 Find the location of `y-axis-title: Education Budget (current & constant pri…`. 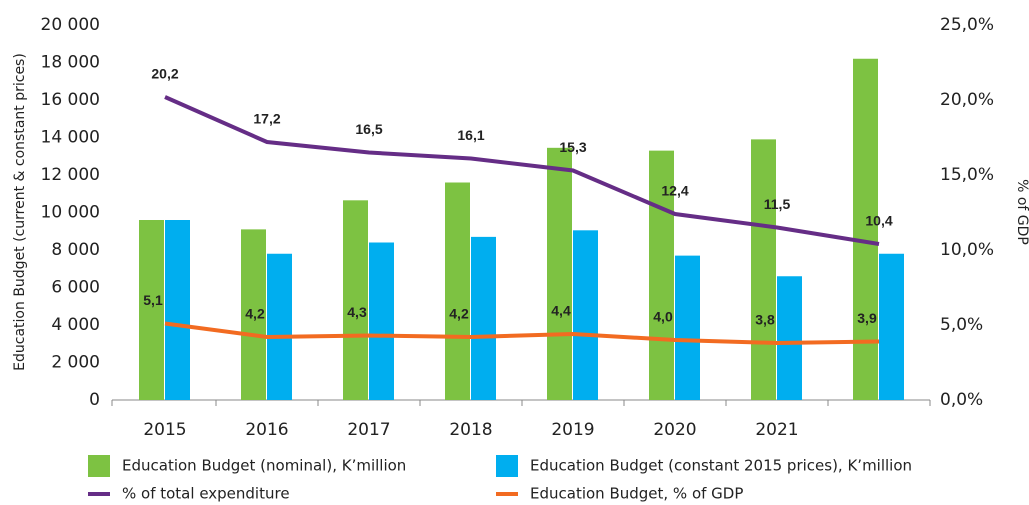

y-axis-title: Education Budget (current & constant pri… is located at coordinates (20, 212).